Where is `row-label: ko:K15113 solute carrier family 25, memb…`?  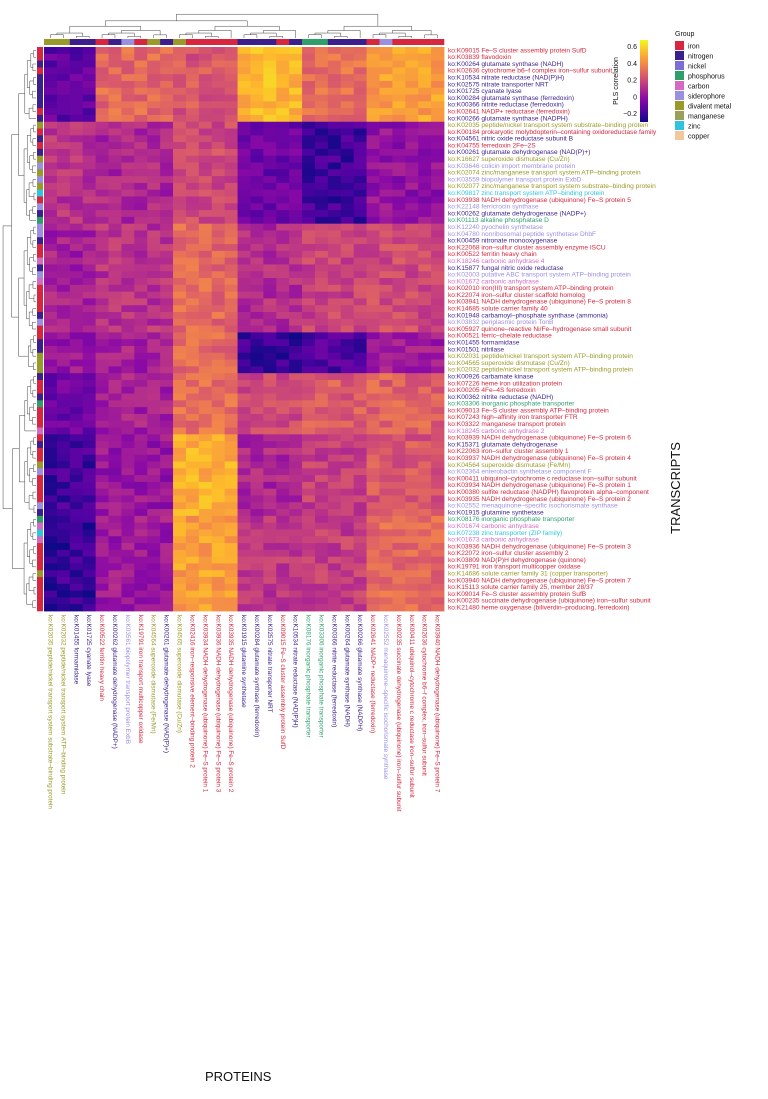 row-label: ko:K15113 solute carrier family 25, memb… is located at coordinates (521, 587).